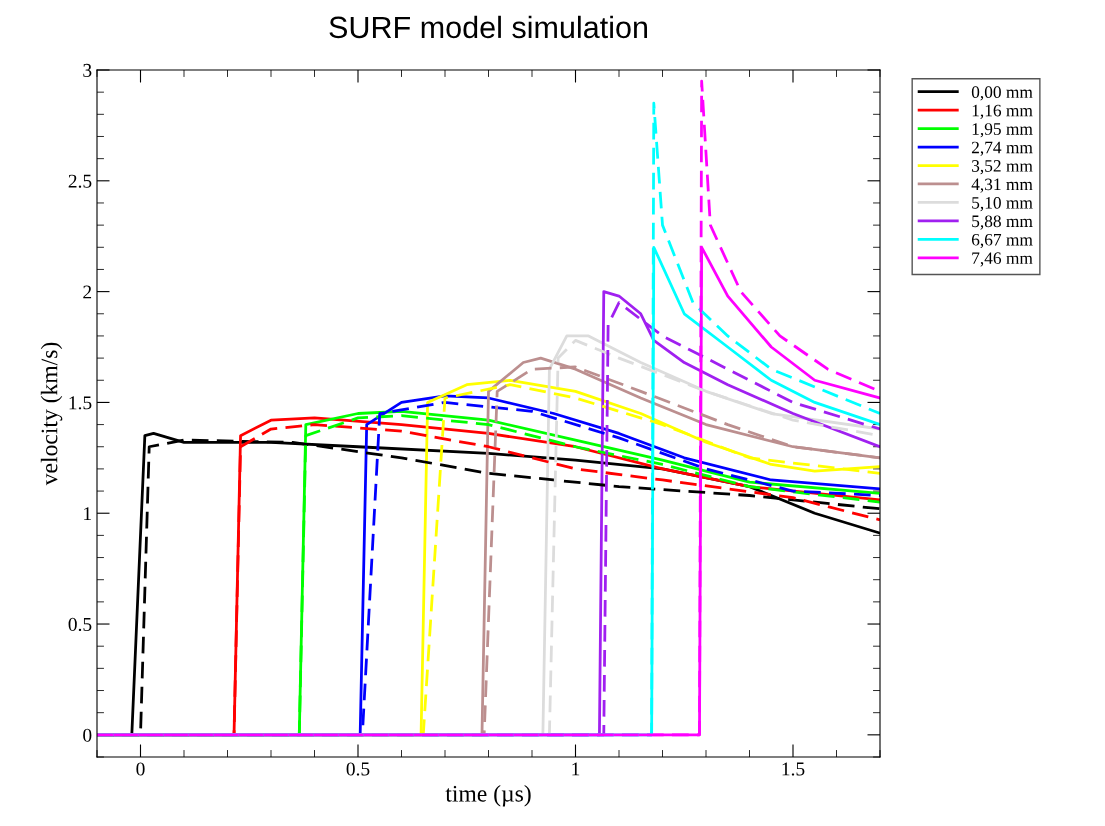 This screenshot has width=1105, height=826. Describe the element at coordinates (358, 769) in the screenshot. I see `x-tick-label: 0.5` at that location.